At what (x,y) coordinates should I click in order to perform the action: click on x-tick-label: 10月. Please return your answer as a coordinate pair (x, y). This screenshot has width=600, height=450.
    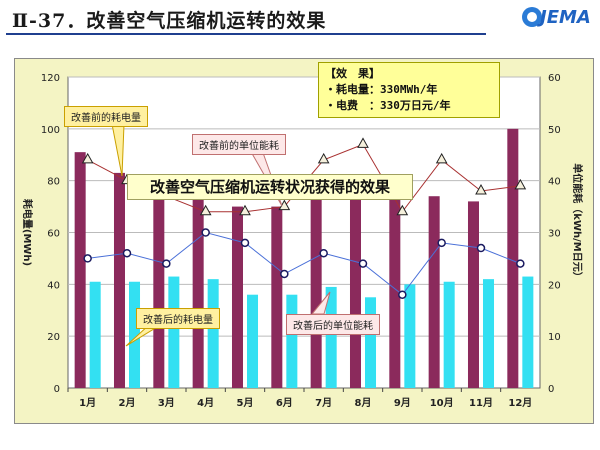
    Looking at the image, I should click on (442, 403).